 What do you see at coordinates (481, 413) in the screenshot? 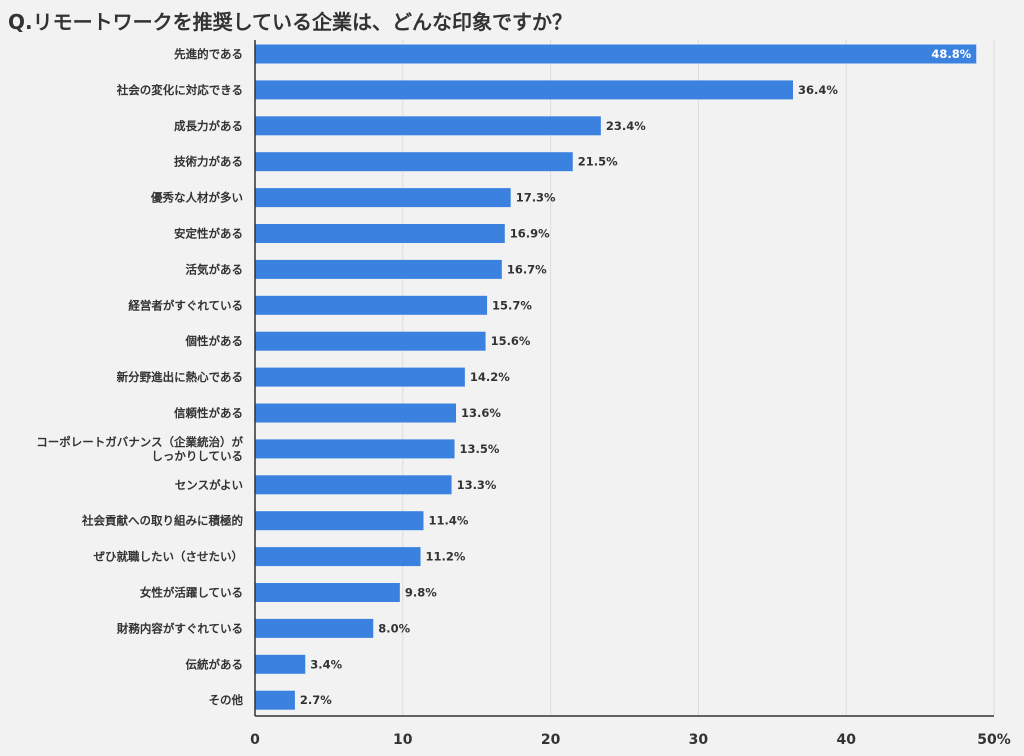
I see `data-label: 13.6%` at bounding box center [481, 413].